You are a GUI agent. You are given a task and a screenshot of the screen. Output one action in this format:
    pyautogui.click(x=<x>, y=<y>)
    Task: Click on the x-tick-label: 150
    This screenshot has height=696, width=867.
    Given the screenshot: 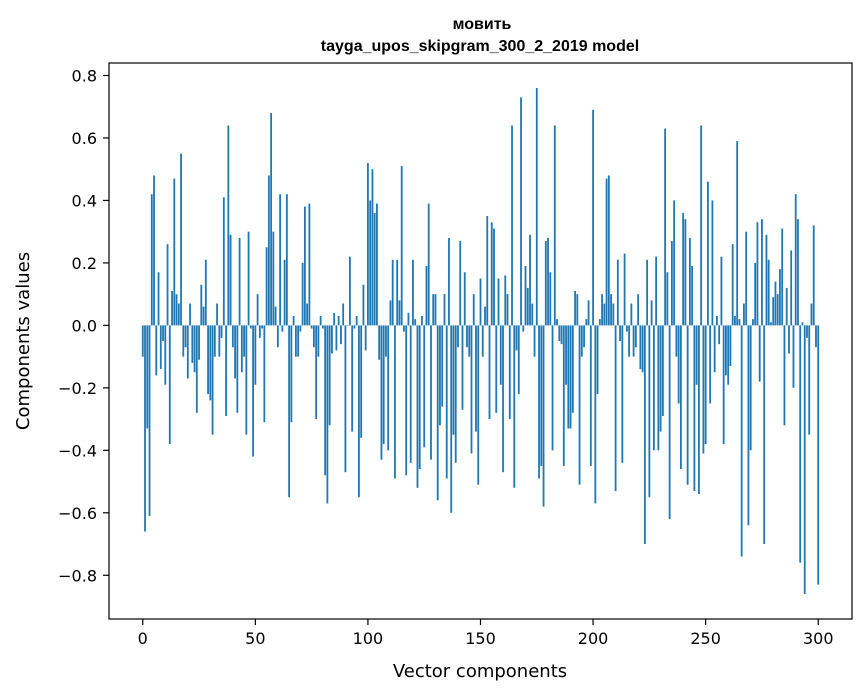 What is the action you would take?
    pyautogui.click(x=480, y=638)
    